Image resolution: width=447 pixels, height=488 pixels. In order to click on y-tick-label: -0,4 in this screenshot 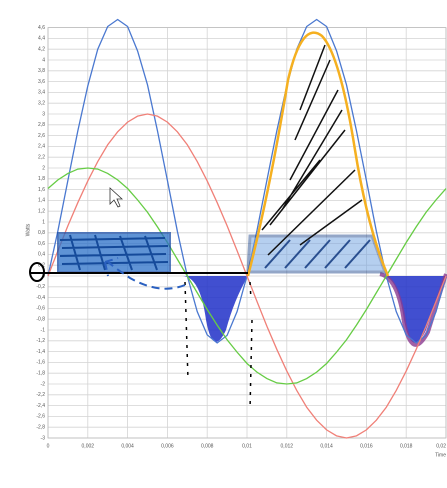, I will do `click(40, 298)`.